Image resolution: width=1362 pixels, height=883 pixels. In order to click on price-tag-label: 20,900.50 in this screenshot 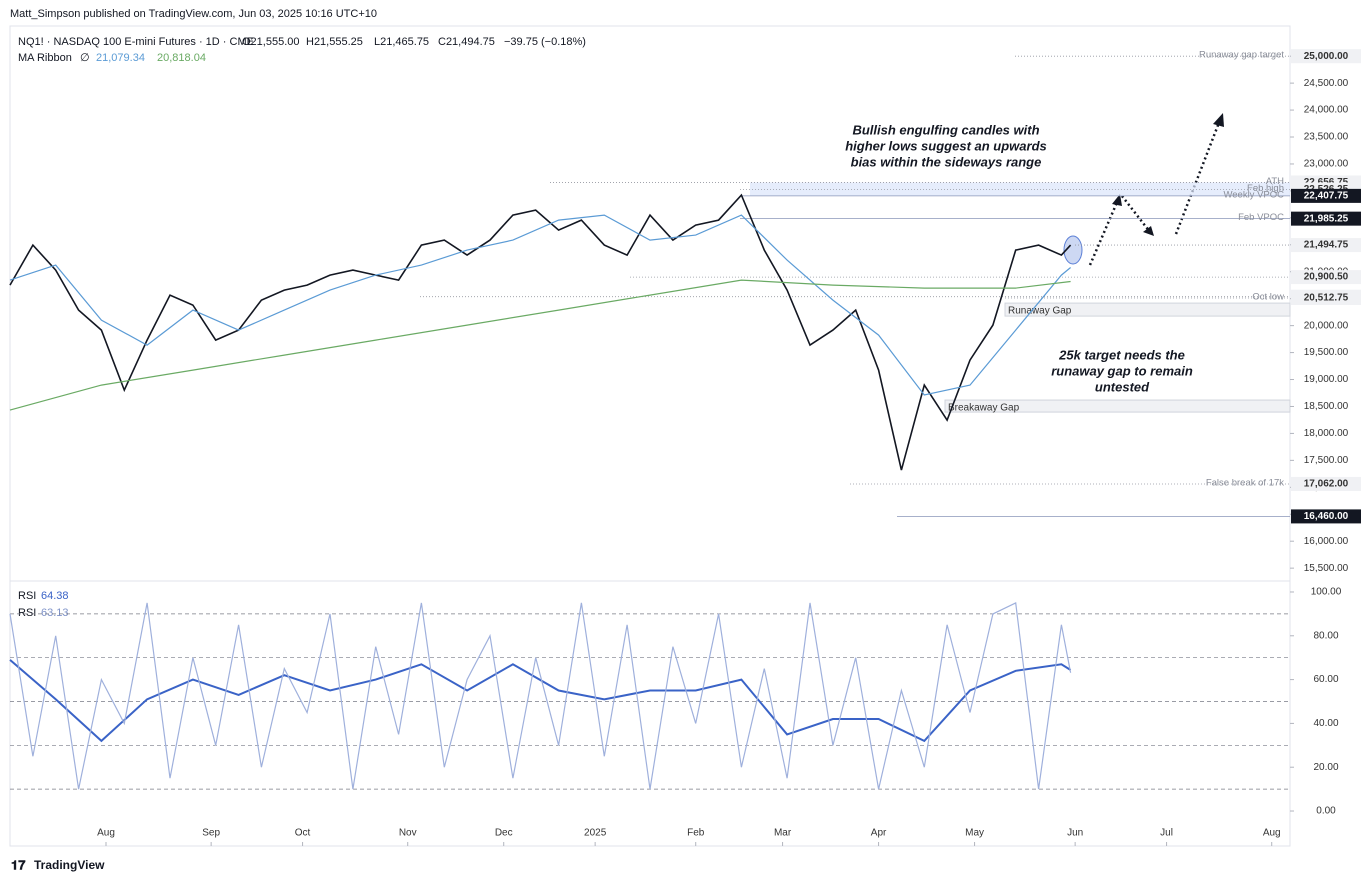, I will do `click(1326, 277)`.